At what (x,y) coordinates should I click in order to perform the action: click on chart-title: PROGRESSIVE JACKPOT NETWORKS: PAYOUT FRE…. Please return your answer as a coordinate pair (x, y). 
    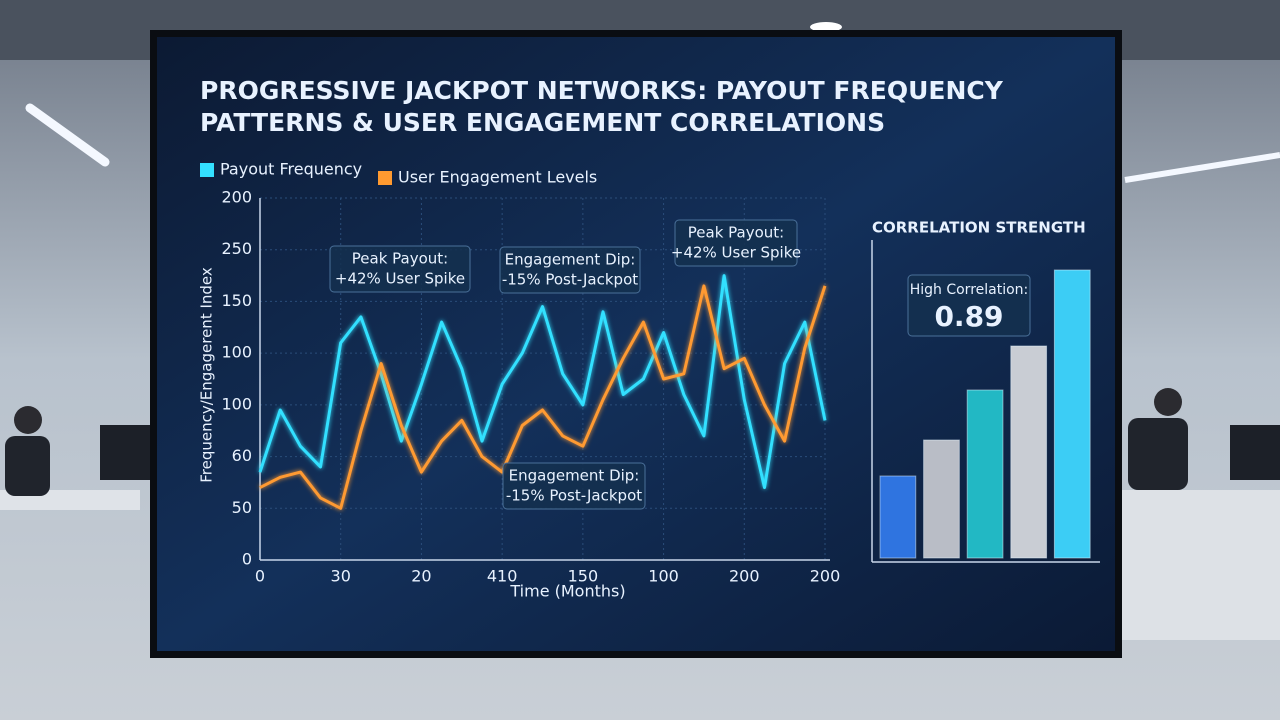
    Looking at the image, I should click on (602, 90).